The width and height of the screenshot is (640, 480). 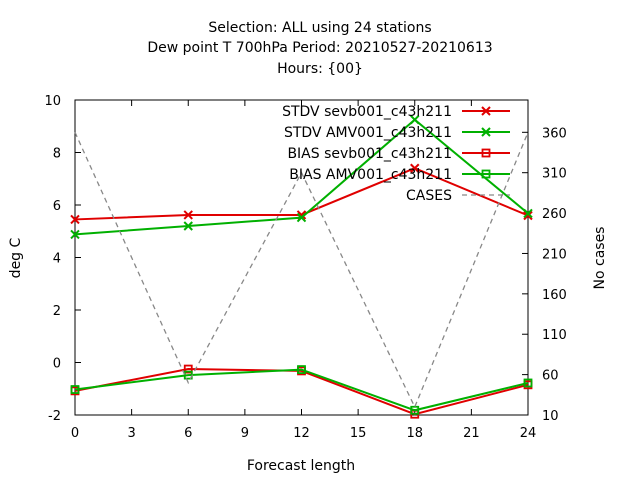 I want to click on legend-entry-2: BIAS sevb001_c43h211, so click(x=398, y=154).